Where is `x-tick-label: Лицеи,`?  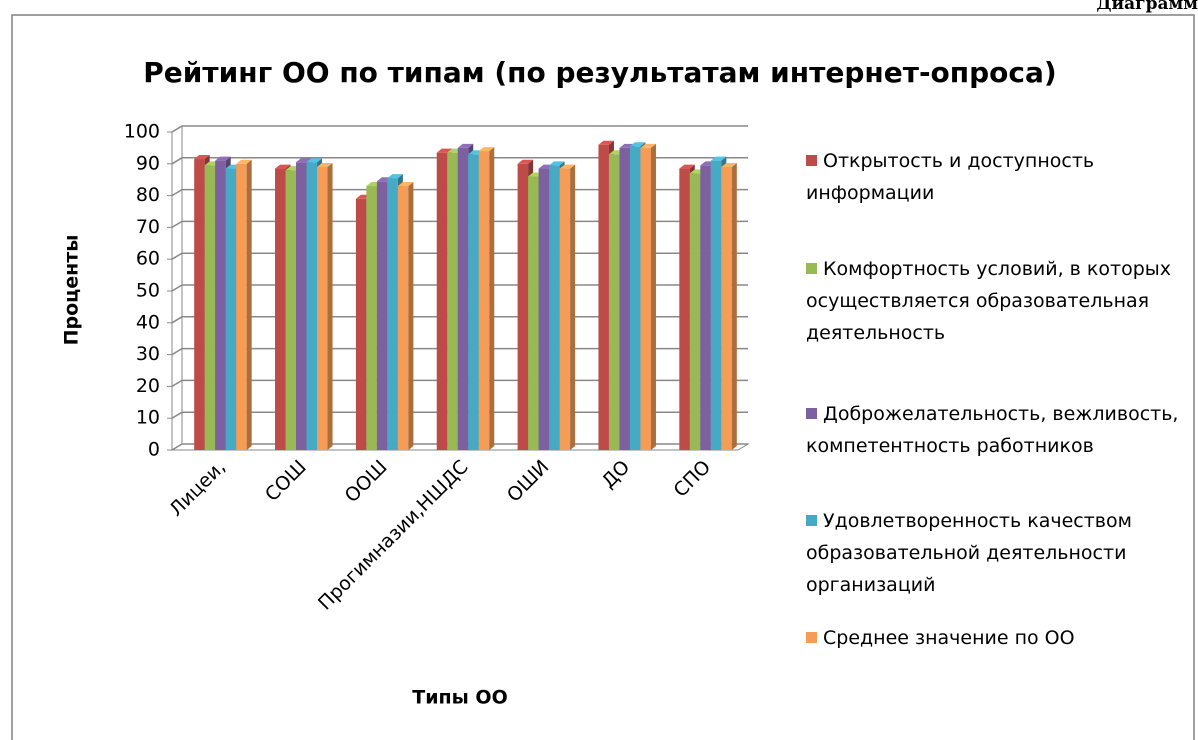
x-tick-label: Лицеи, is located at coordinates (197, 488).